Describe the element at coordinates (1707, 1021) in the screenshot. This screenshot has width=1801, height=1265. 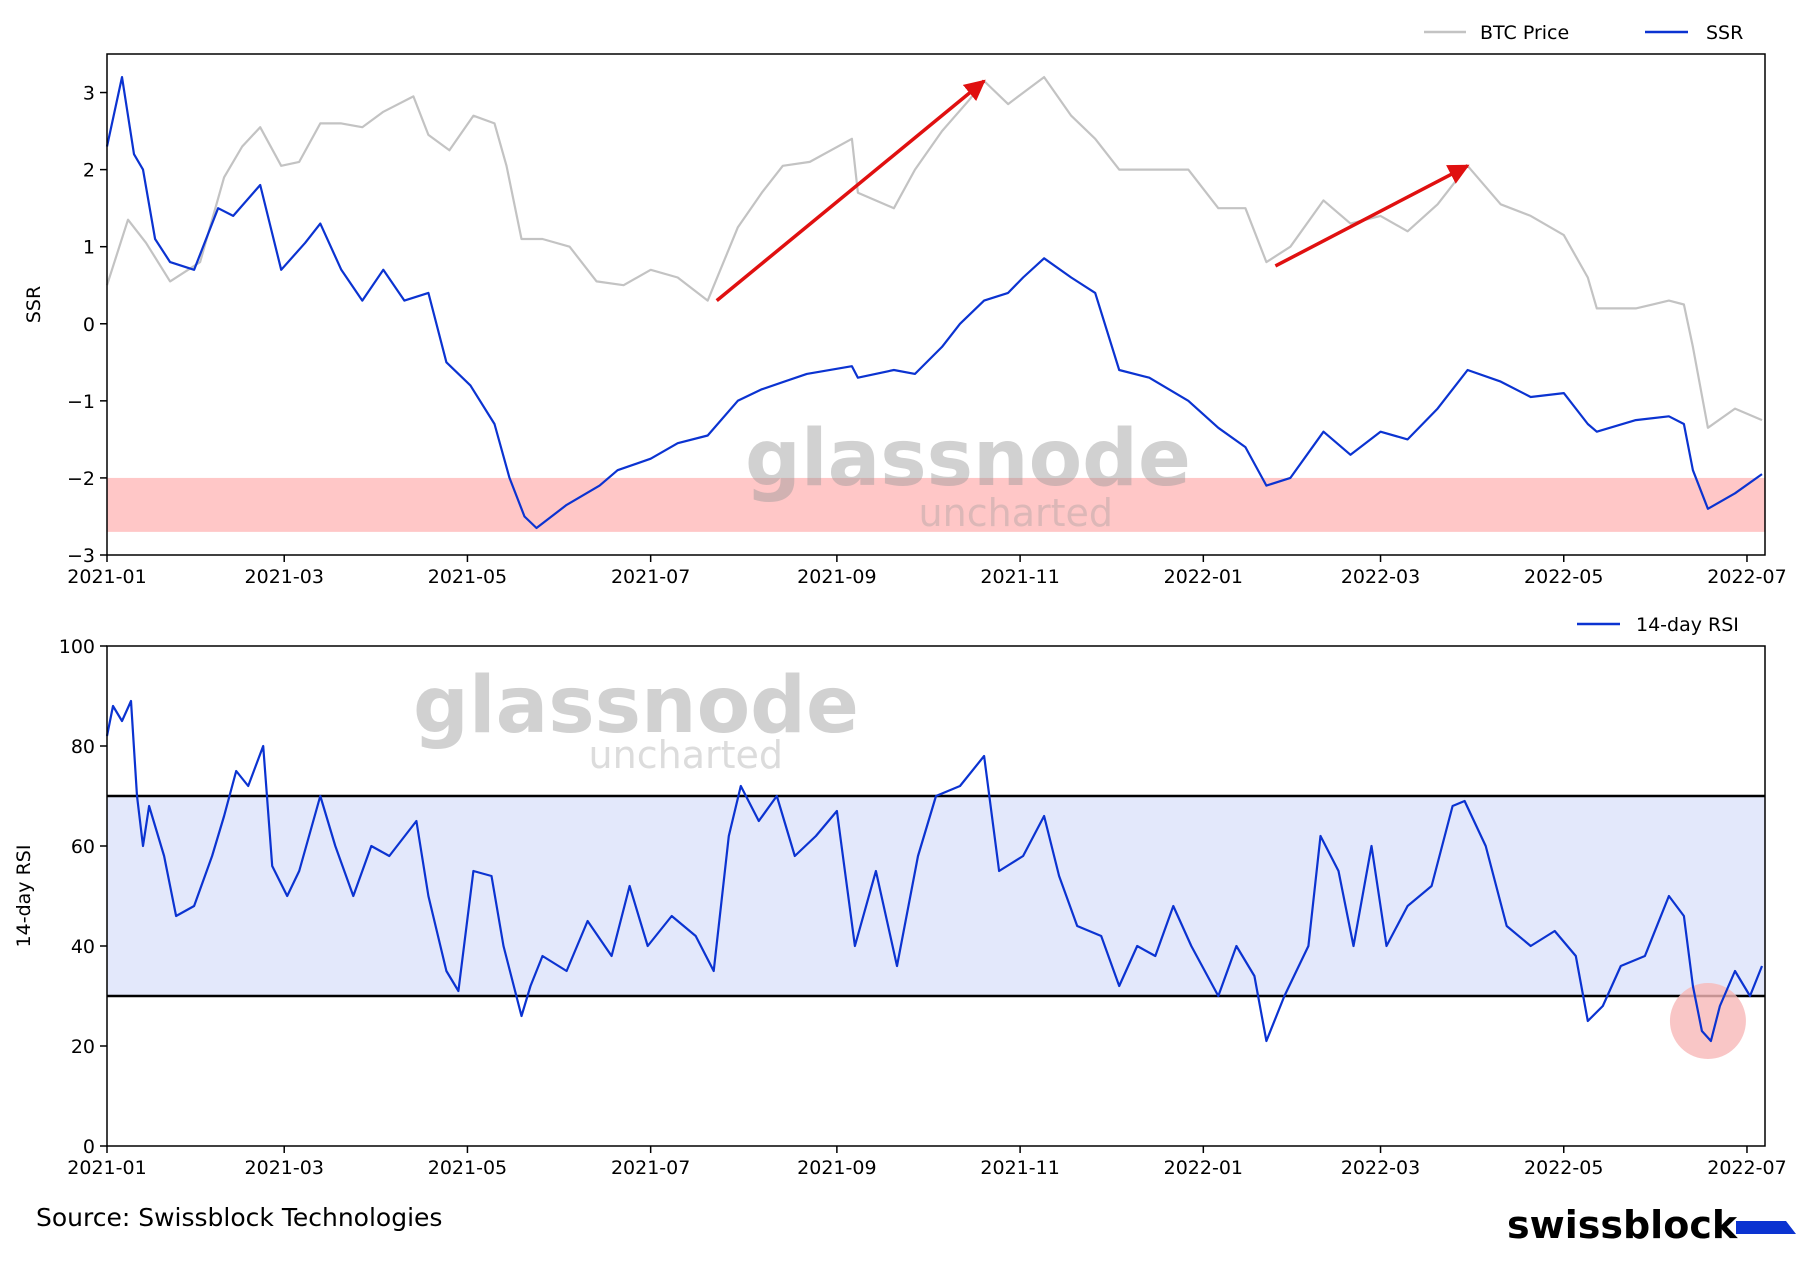
I see `highlight-circle` at that location.